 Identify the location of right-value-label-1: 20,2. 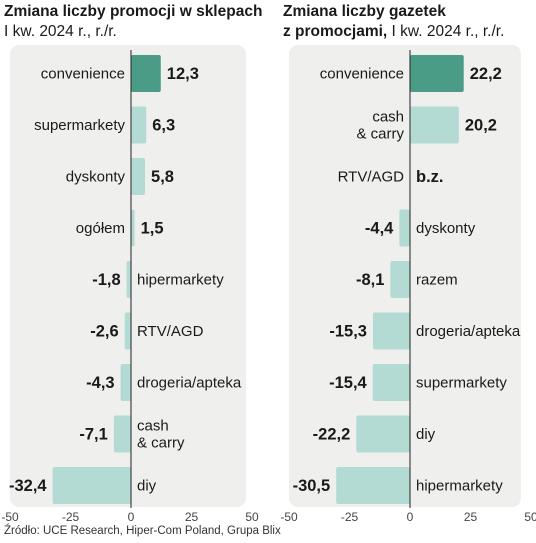
(481, 125).